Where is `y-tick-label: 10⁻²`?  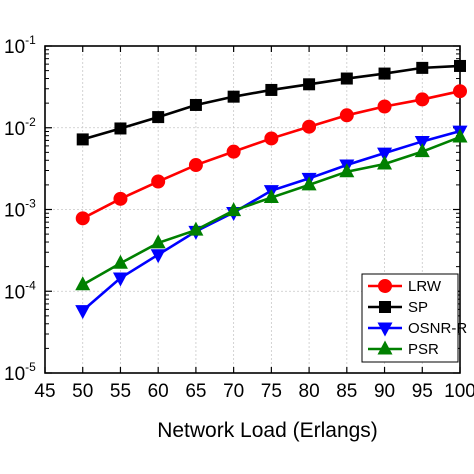
y-tick-label: 10⁻² is located at coordinates (20, 127).